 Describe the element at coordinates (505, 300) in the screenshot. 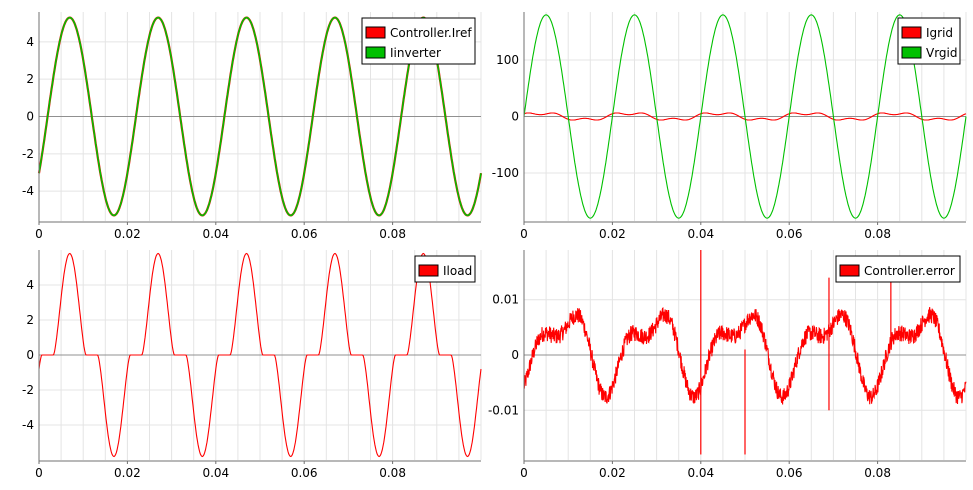

I see `y-tick-label: 0.01` at that location.